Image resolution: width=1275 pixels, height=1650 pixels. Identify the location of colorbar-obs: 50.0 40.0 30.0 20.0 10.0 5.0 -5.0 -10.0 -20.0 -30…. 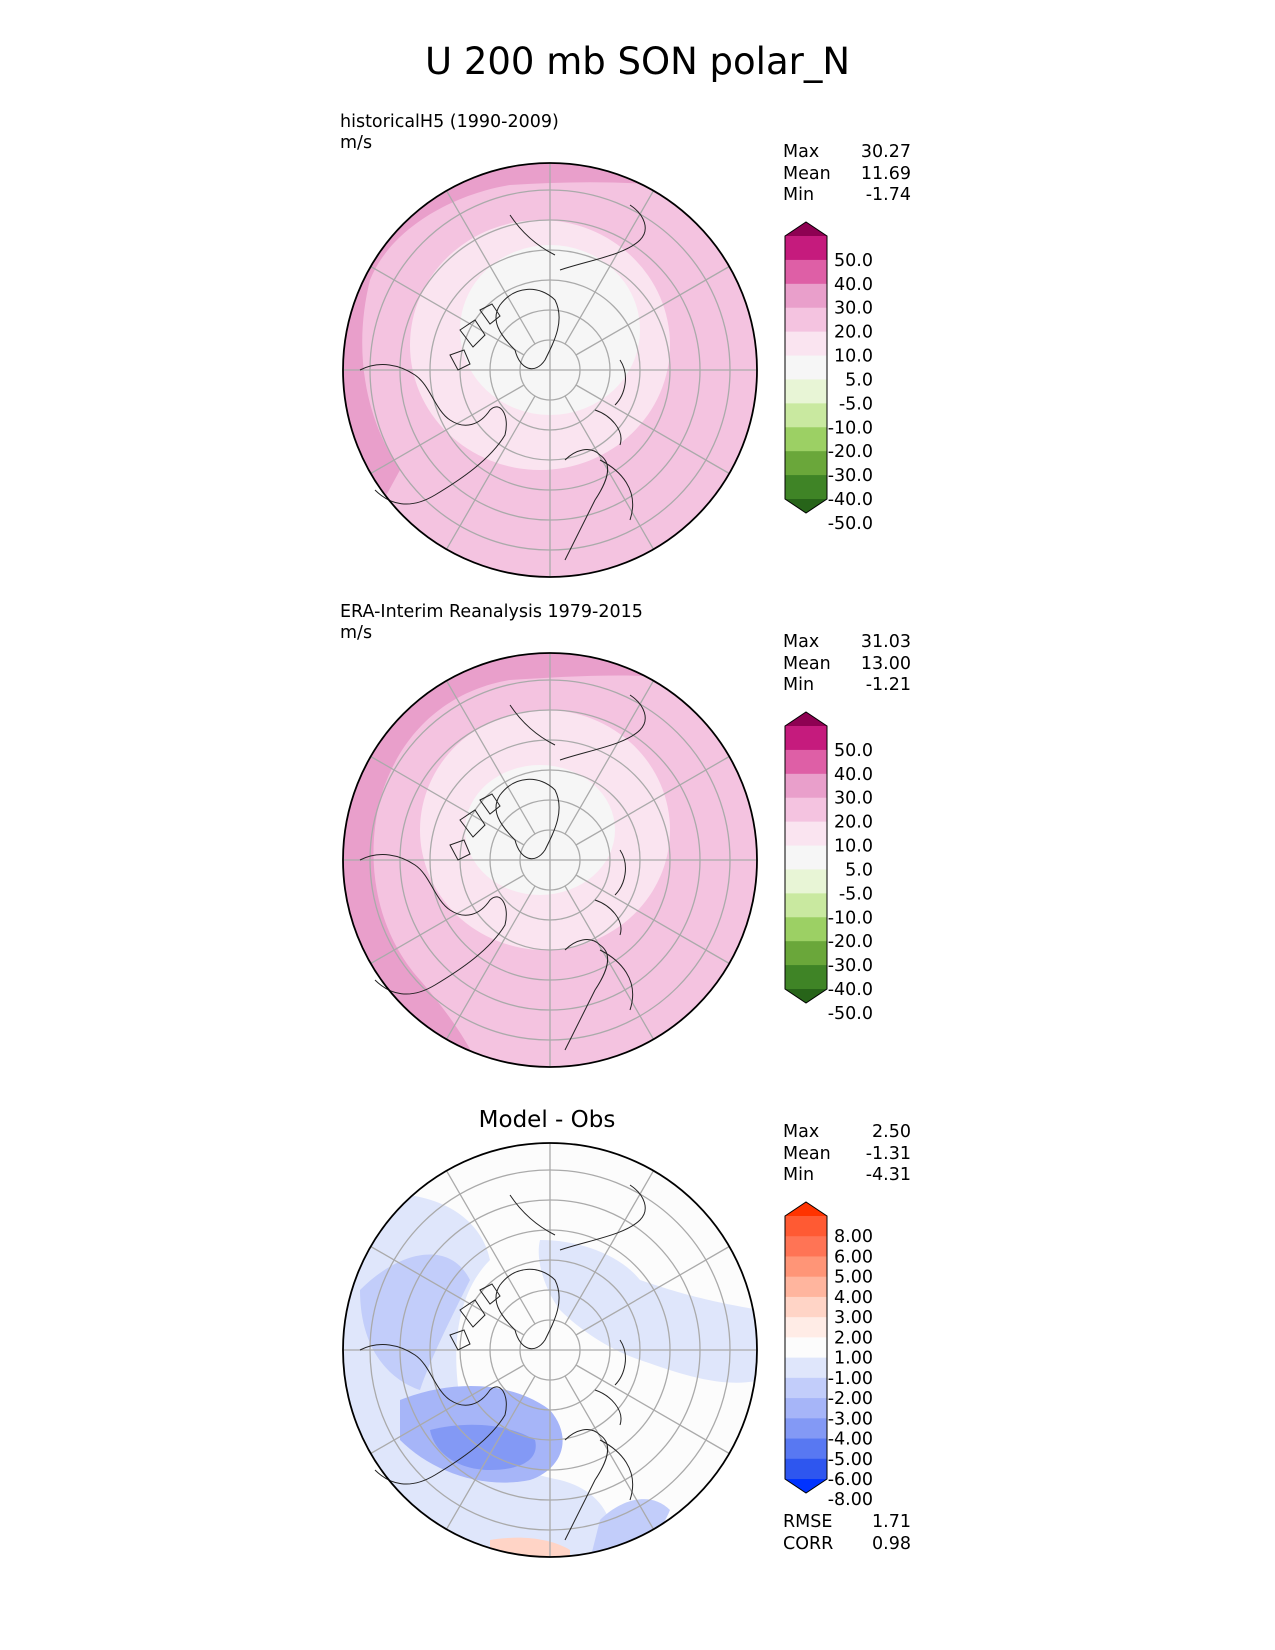
(848, 867).